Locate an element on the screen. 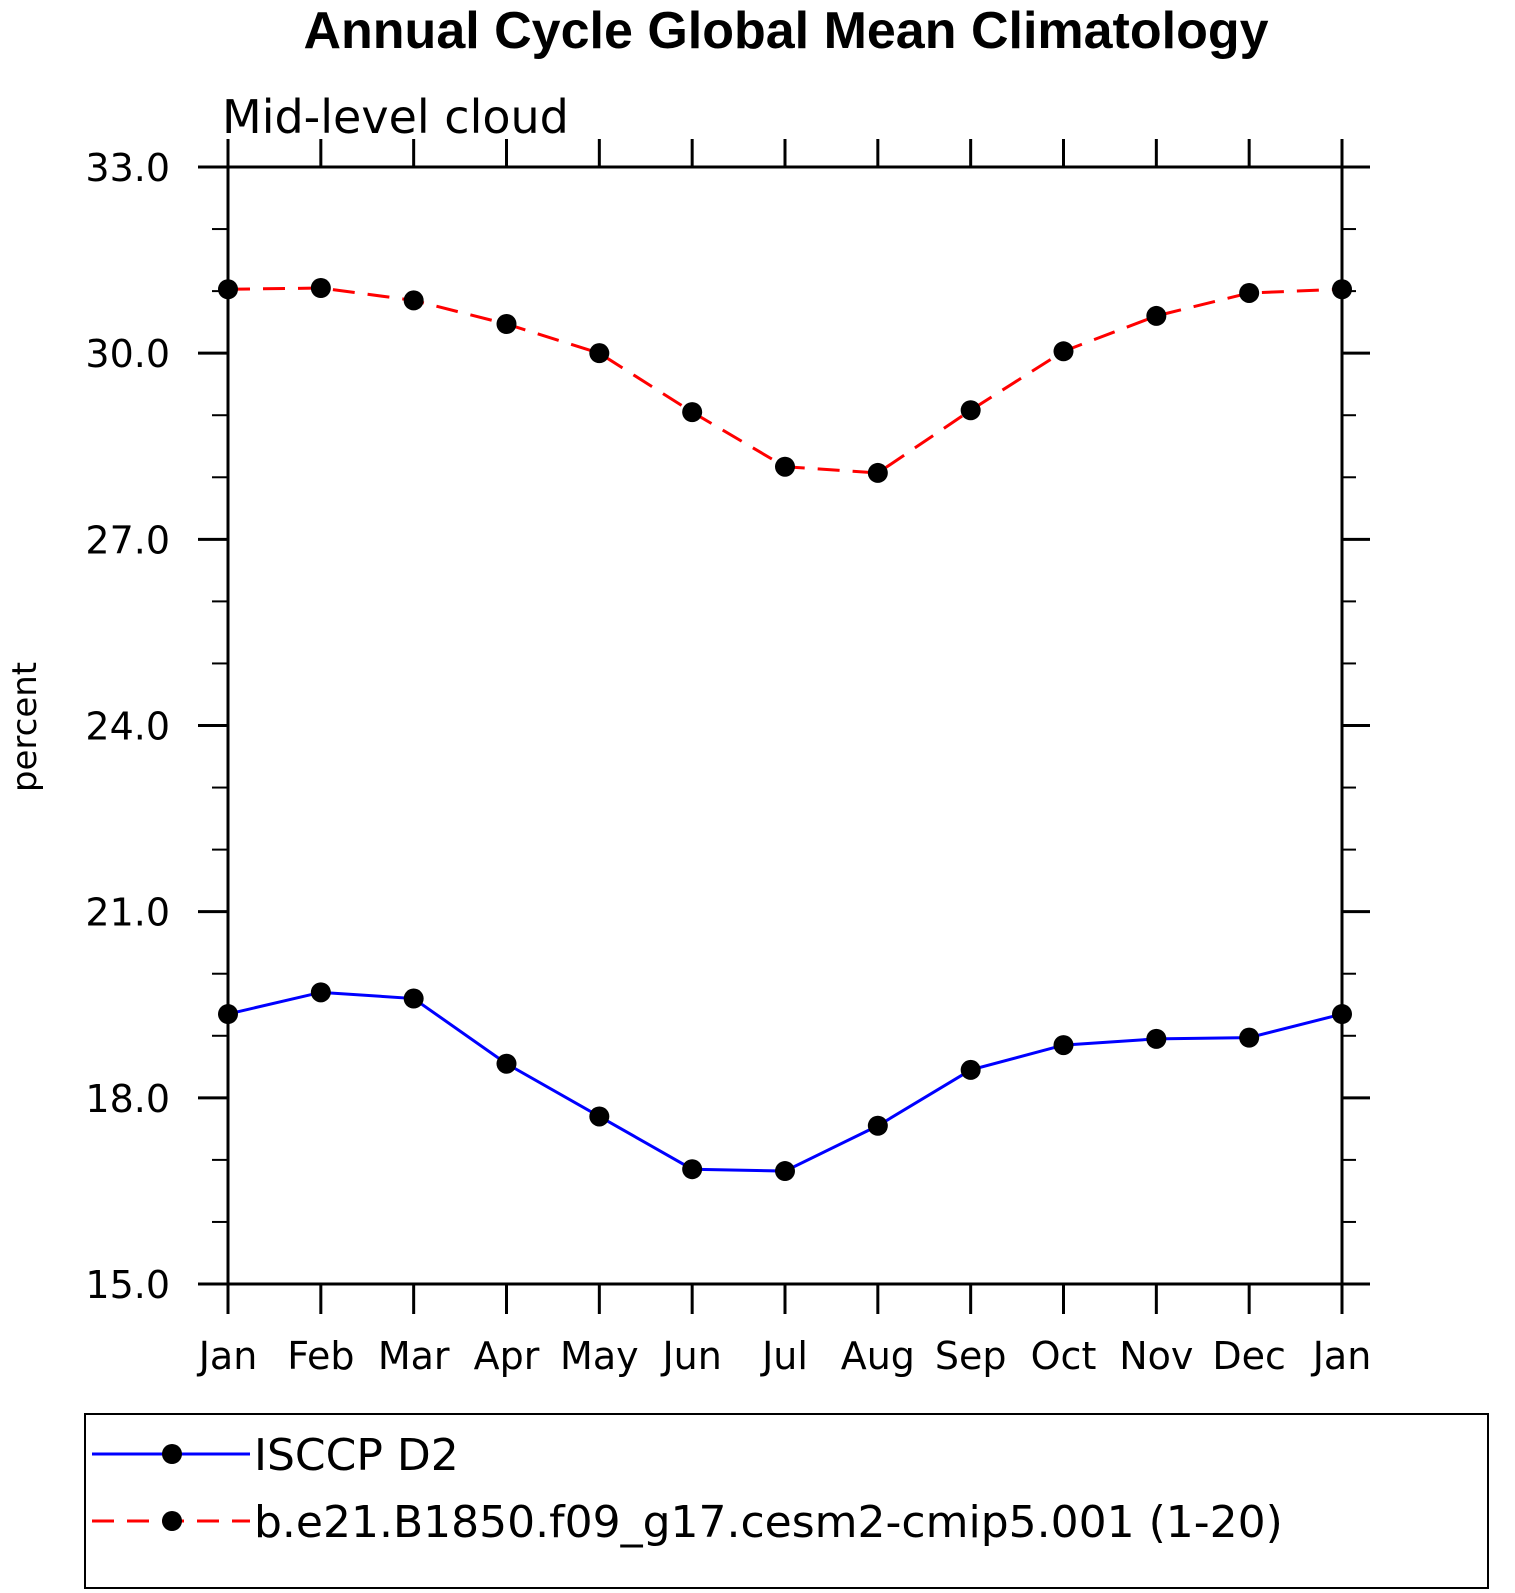 Image resolution: width=1515 pixels, height=1593 pixels. x-tick-label: Dec is located at coordinates (1249, 1356).